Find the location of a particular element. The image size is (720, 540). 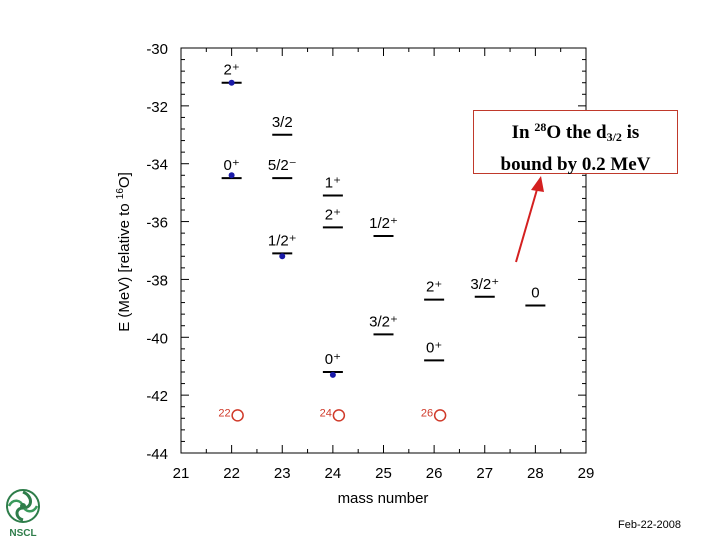

y-axis-label: E (MeV) [relative to 16O] is located at coordinates (124, 252).